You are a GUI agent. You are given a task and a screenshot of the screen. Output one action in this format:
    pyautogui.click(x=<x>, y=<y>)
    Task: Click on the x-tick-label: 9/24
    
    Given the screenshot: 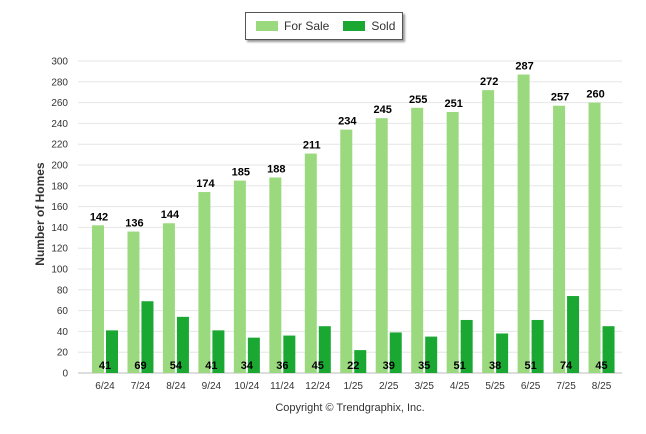 What is the action you would take?
    pyautogui.click(x=212, y=386)
    